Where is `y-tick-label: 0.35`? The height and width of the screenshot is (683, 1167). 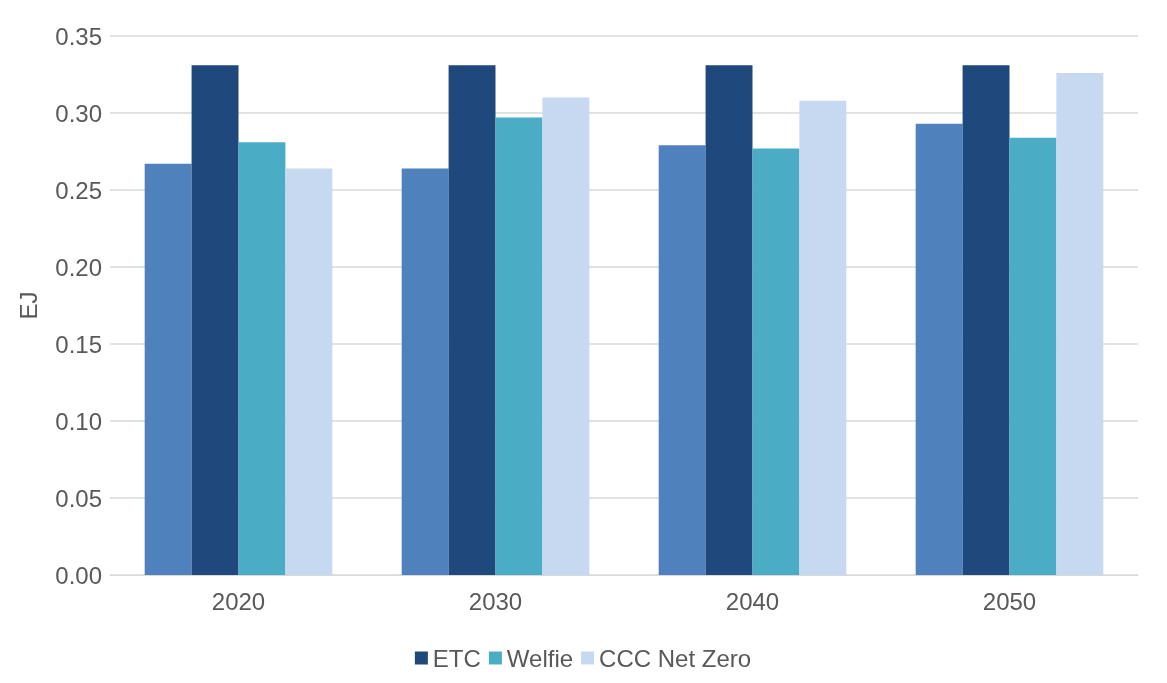
y-tick-label: 0.35 is located at coordinates (78, 36).